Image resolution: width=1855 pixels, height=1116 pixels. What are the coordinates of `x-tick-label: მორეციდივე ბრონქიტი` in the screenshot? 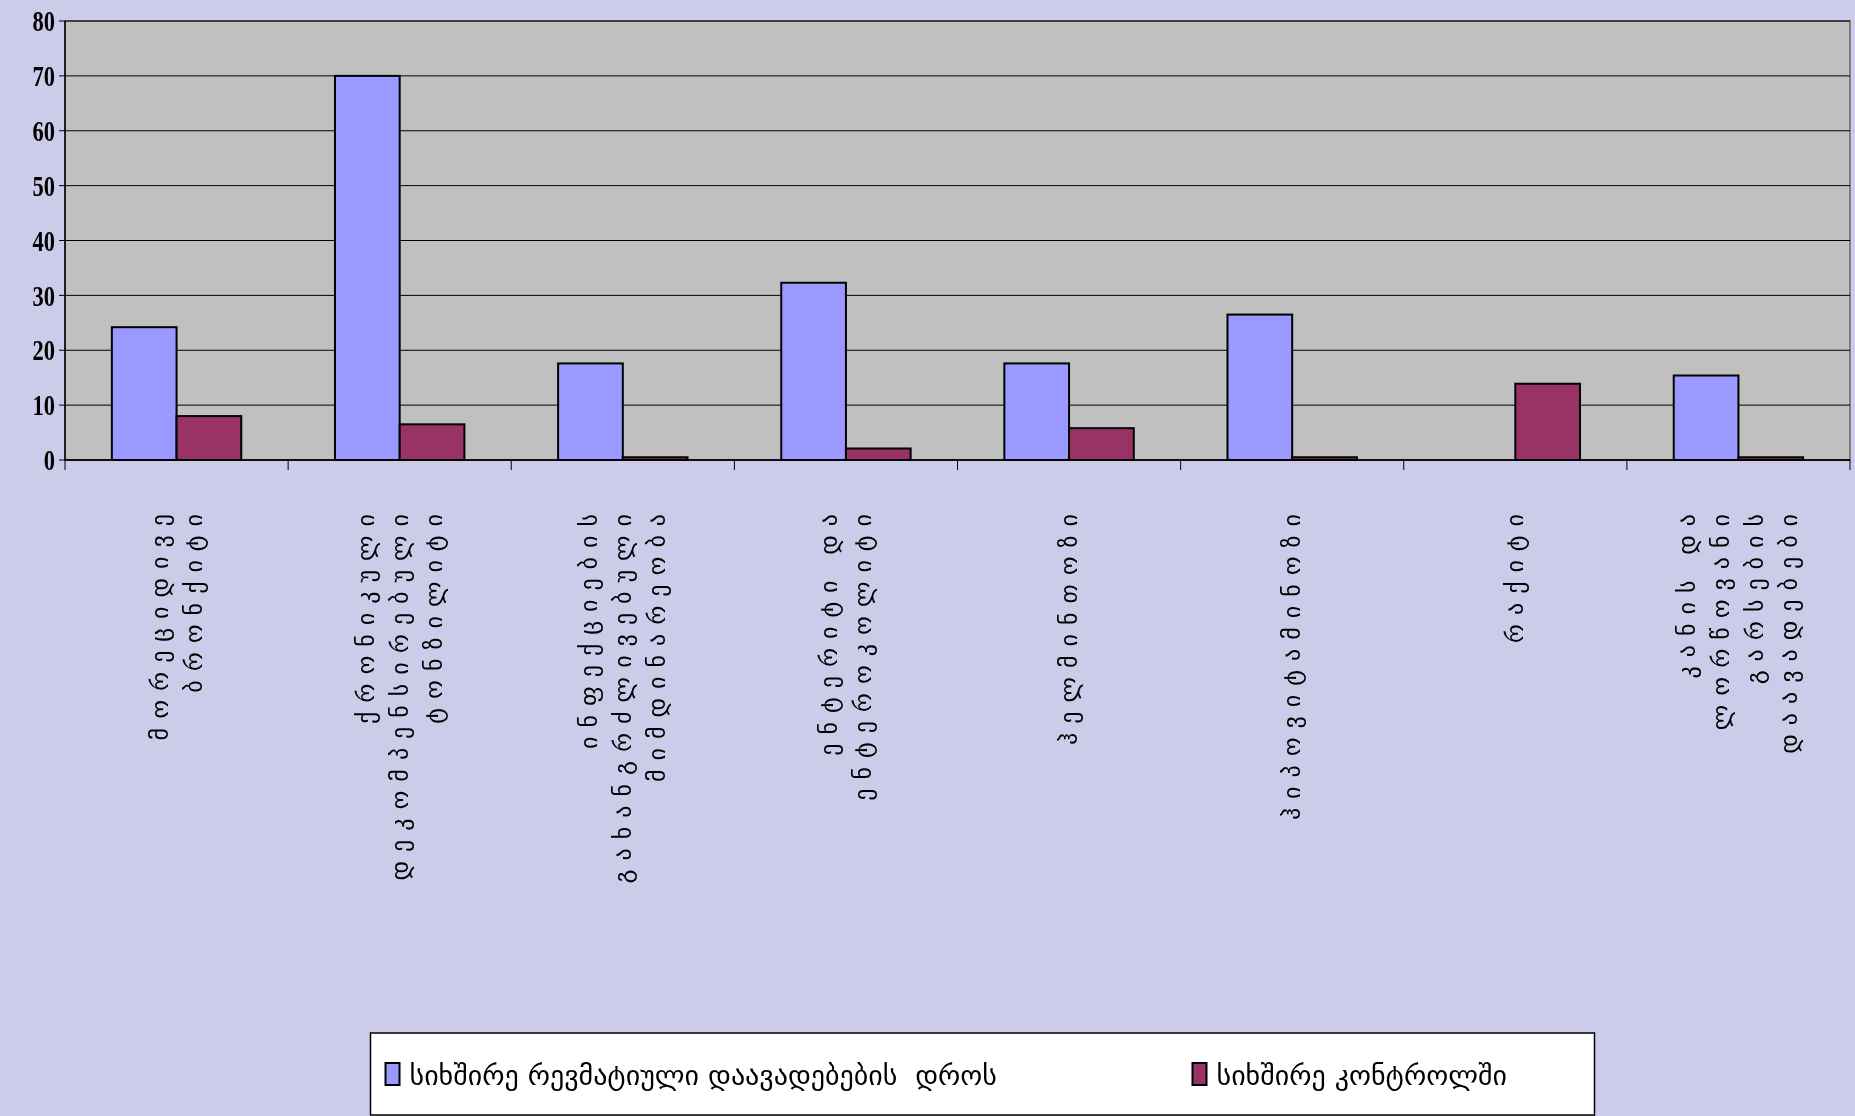 It's located at (176, 623).